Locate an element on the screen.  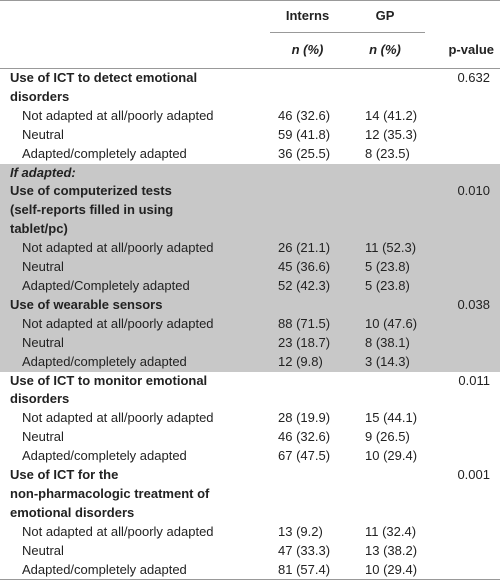
table-row: Use of wearable sensors 0.038 is located at coordinates (250, 305).